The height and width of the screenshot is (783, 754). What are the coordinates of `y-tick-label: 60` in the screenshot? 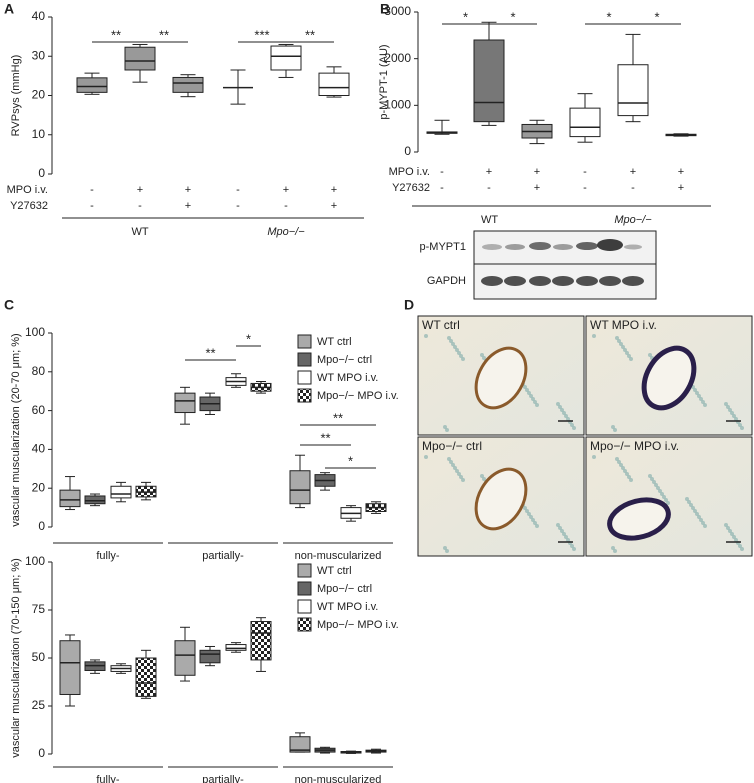 It's located at (39, 410).